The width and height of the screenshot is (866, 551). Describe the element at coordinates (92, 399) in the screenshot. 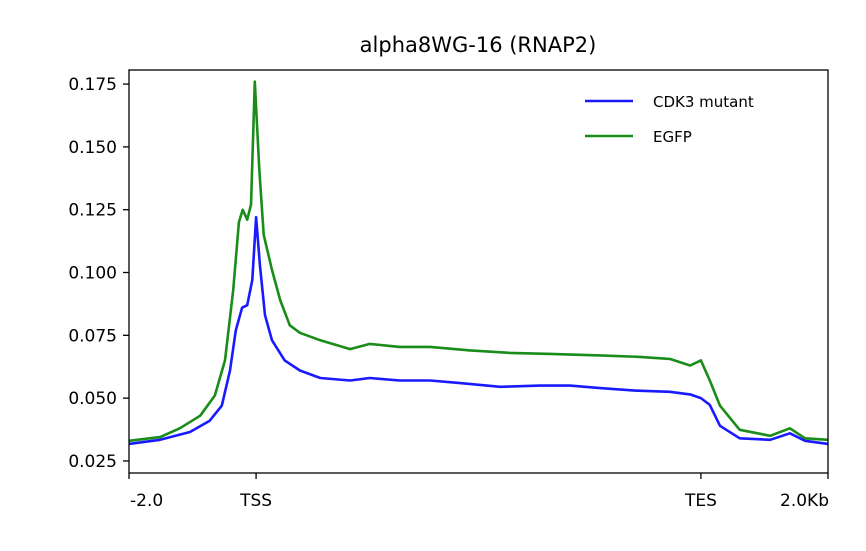

I see `y-tick-label: 0.050` at that location.